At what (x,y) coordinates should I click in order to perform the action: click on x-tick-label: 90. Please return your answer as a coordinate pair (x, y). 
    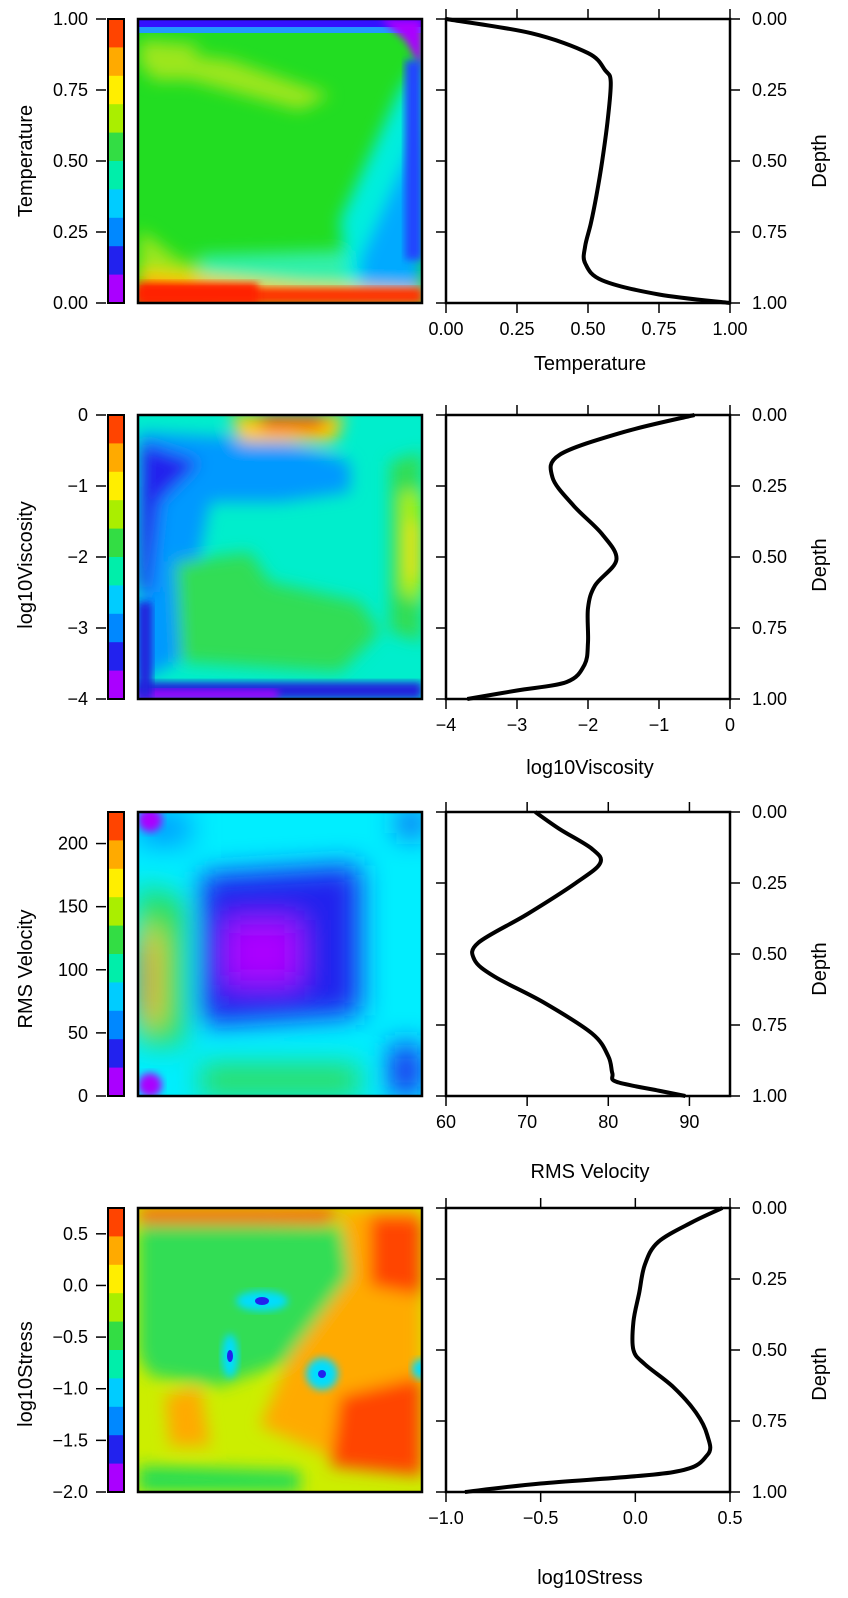
    Looking at the image, I should click on (689, 1122).